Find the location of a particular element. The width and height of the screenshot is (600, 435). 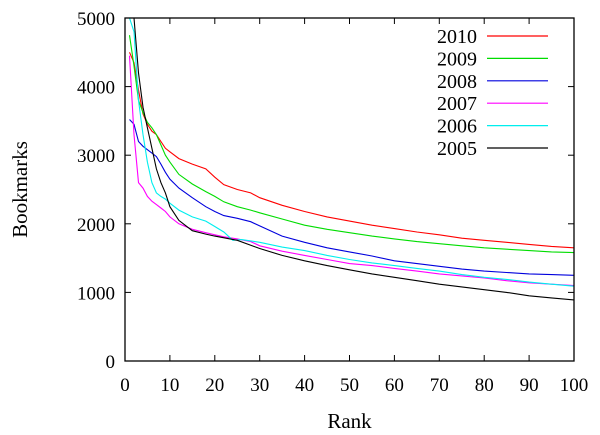

x-tick-label: 20 is located at coordinates (214, 385).